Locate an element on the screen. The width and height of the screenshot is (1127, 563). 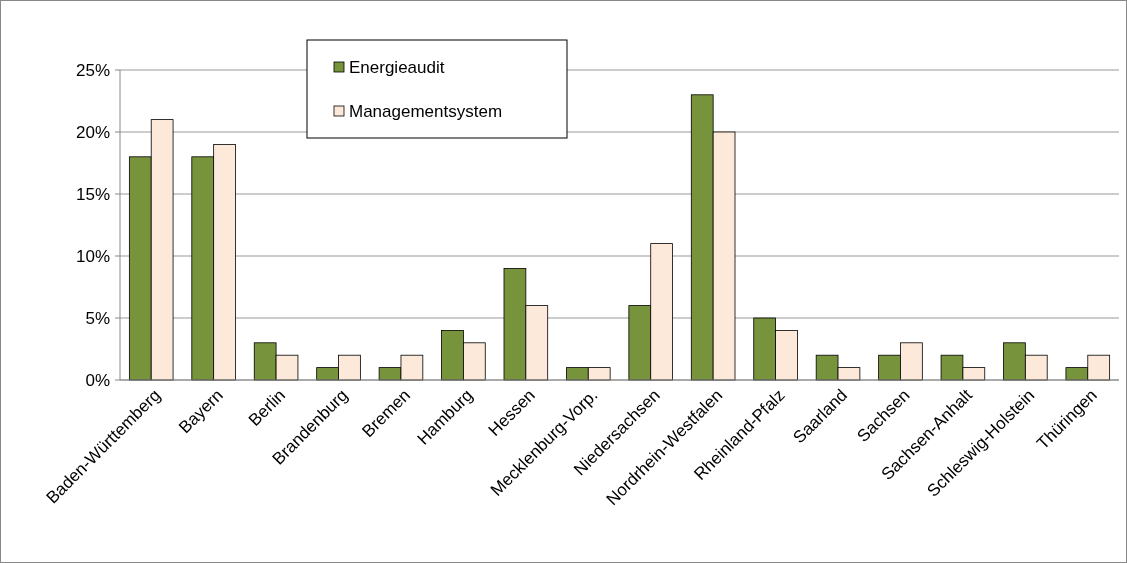
y-tick-label: 20% is located at coordinates (92, 132).